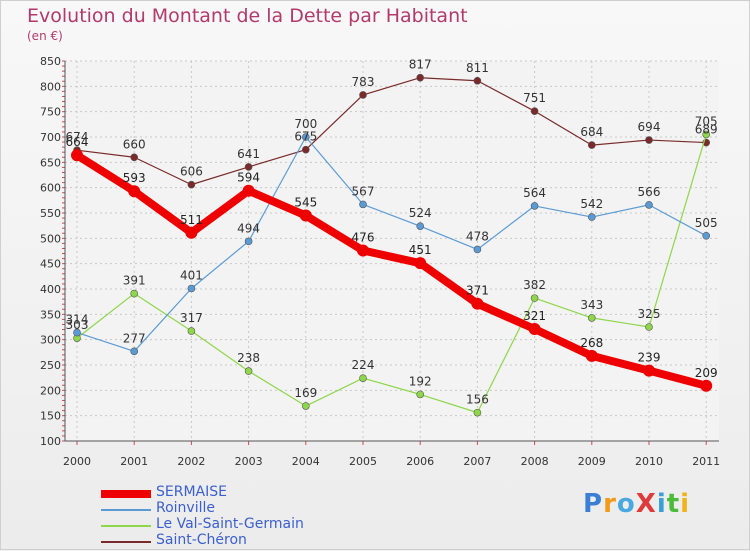 This screenshot has height=551, width=750. I want to click on data-label-sermaise: 268, so click(591, 343).